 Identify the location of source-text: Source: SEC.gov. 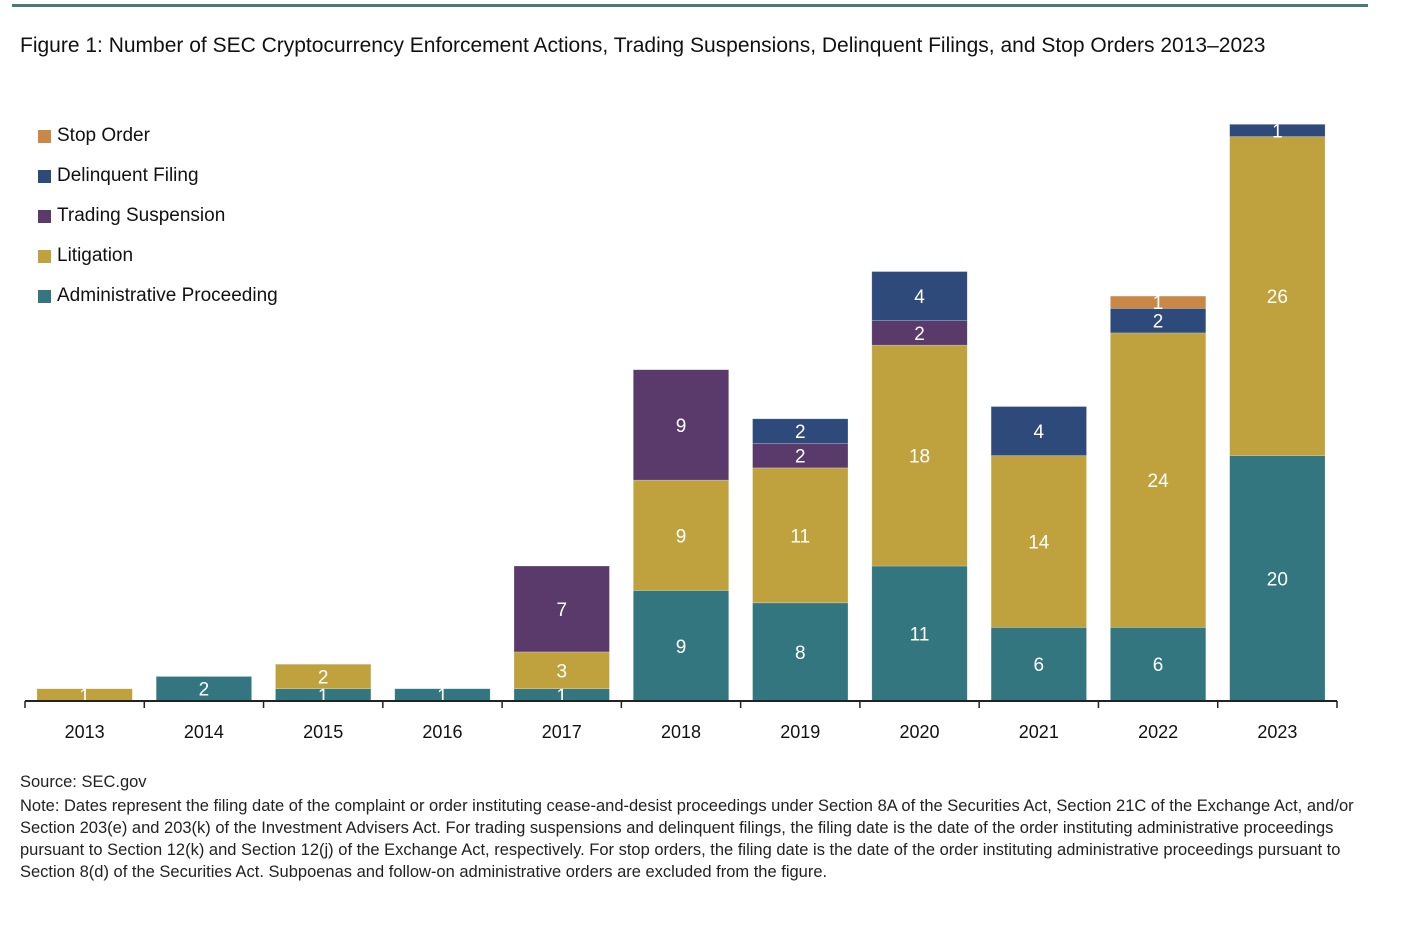
(83, 782).